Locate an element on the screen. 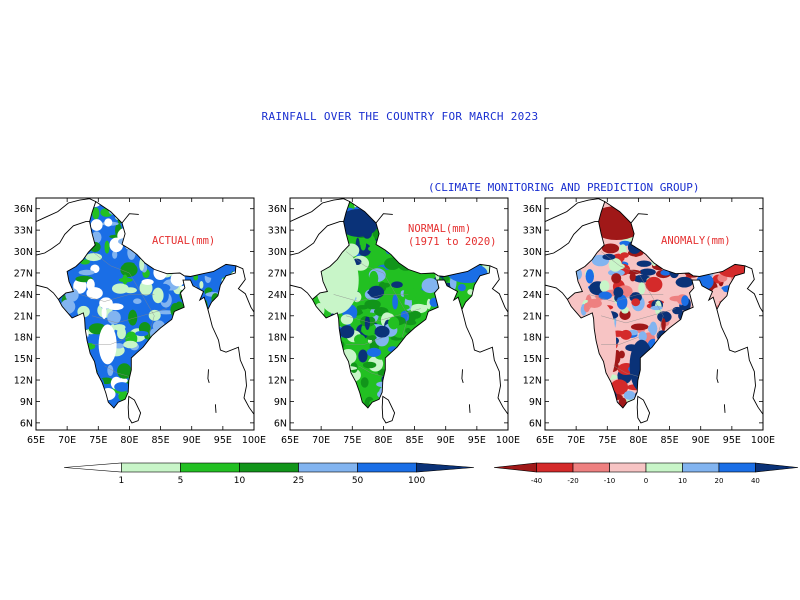 This screenshot has width=800, height=600. normal-map-label: NORMAL(mm) (1971 to 2020) is located at coordinates (452, 236).